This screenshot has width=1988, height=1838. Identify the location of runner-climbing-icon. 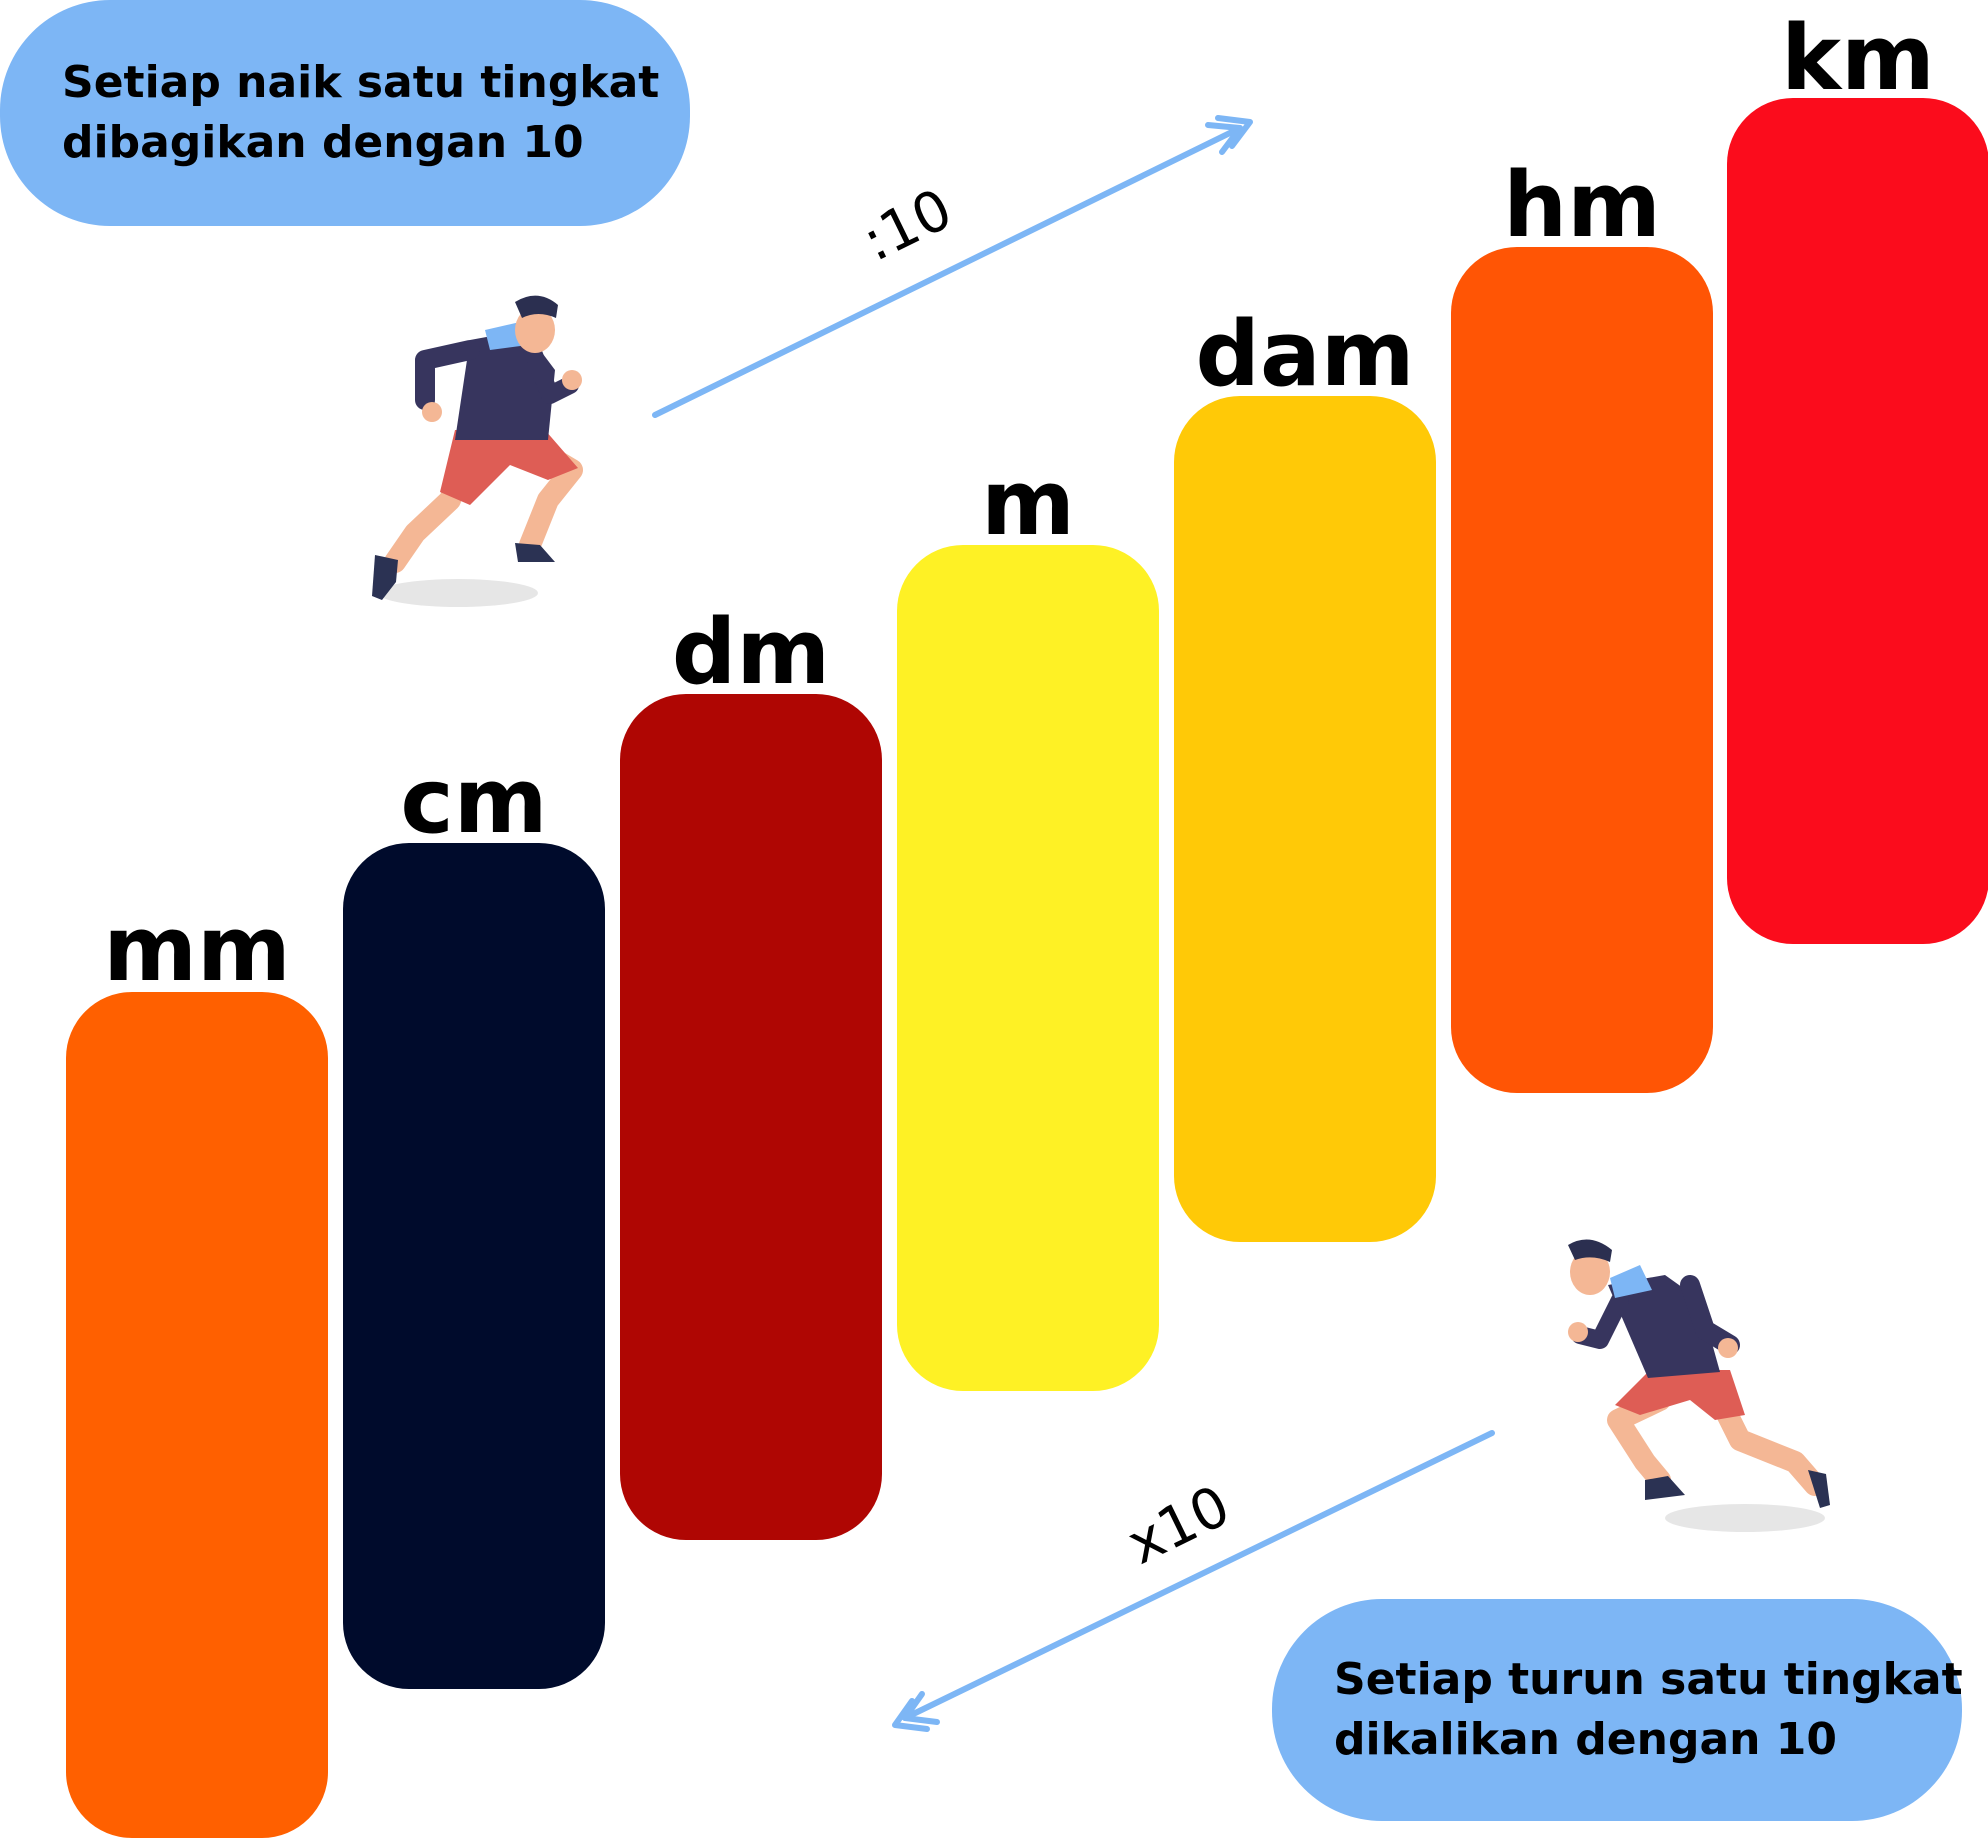
(477, 451).